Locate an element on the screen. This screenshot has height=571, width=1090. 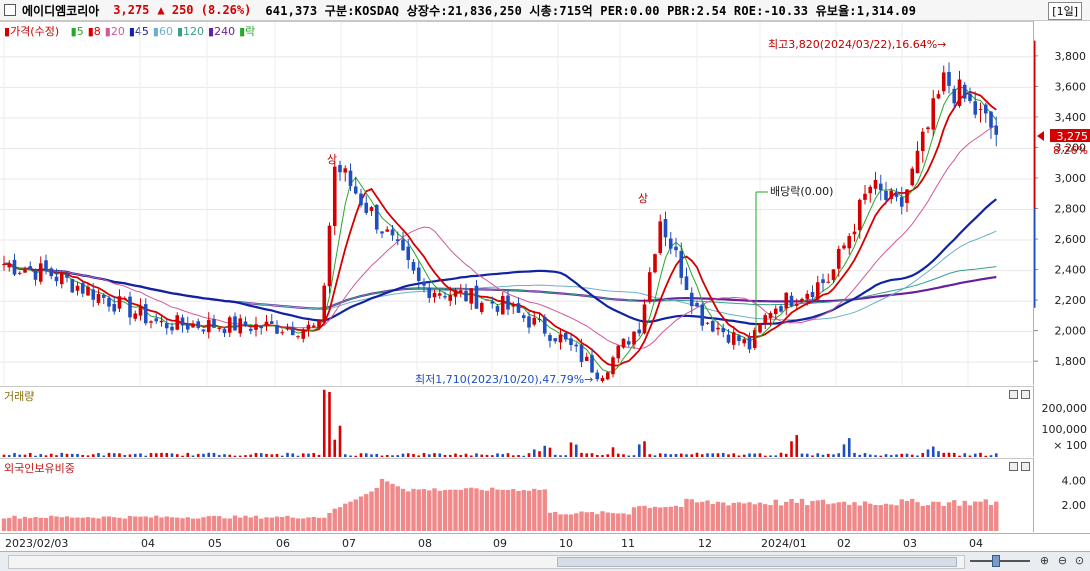
foreign-panel-controls is located at coordinates (1019, 466).